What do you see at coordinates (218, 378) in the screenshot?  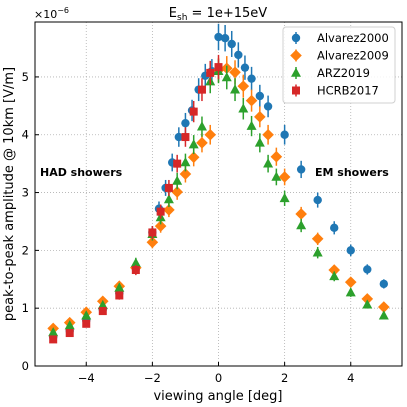 I see `x-tick-label: 0` at bounding box center [218, 378].